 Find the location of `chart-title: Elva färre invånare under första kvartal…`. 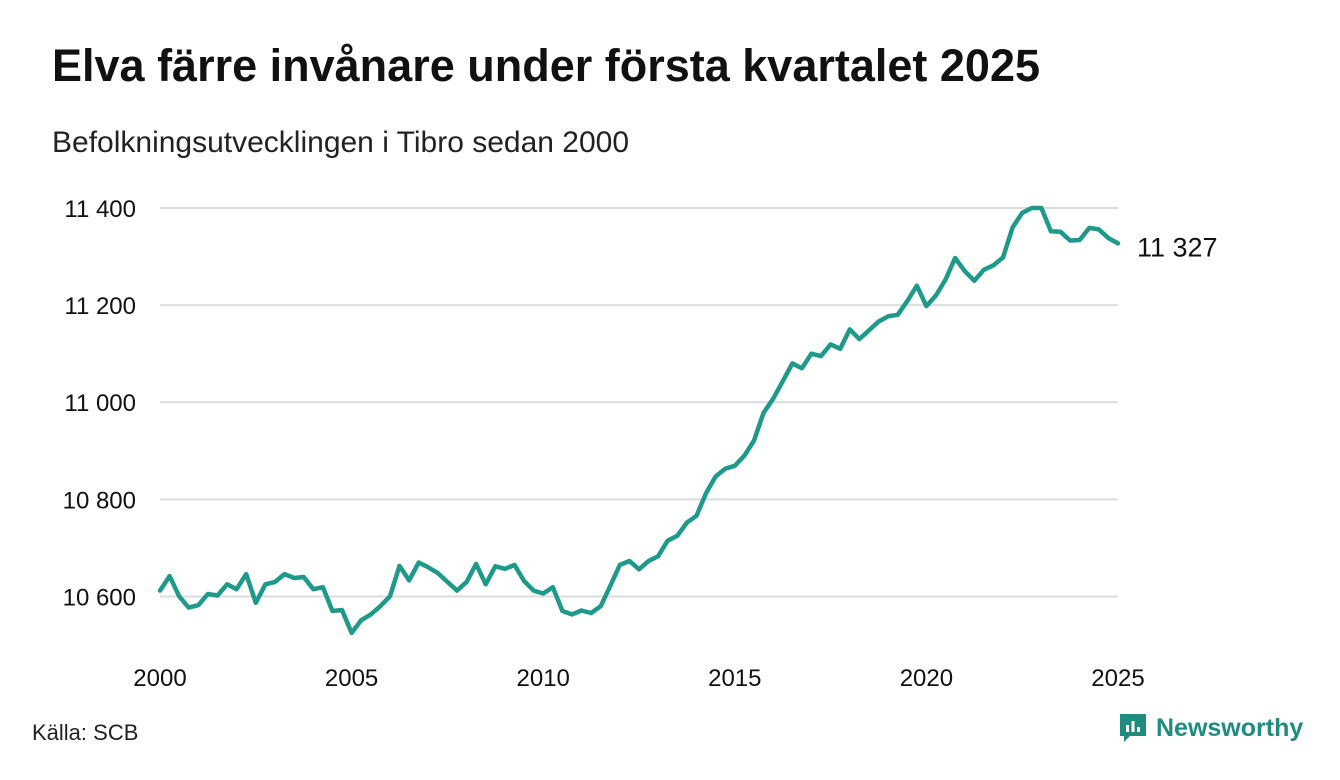

chart-title: Elva färre invånare under första kvartal… is located at coordinates (546, 65).